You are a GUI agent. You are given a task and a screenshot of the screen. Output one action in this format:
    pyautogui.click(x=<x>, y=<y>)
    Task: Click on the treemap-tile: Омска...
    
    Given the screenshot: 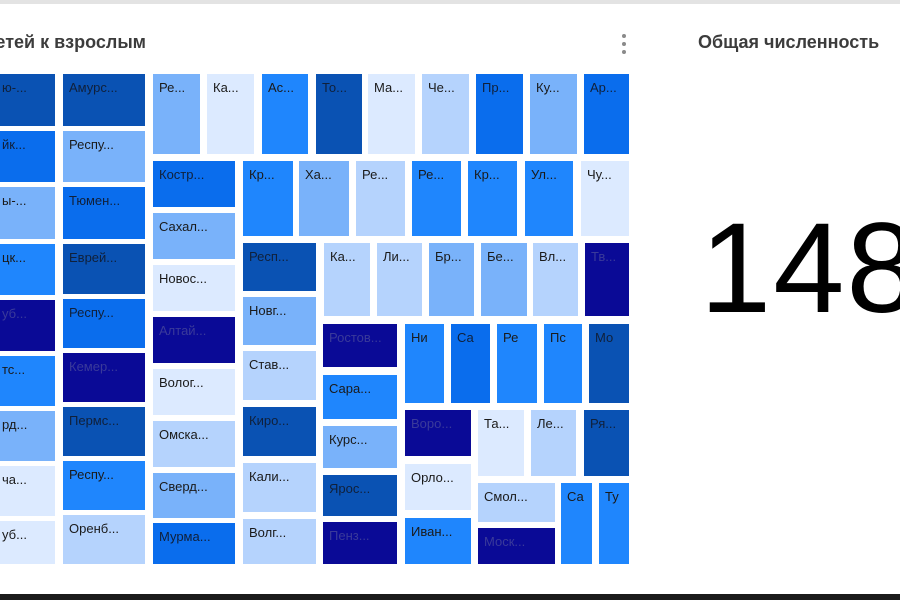 What is the action you would take?
    pyautogui.click(x=194, y=444)
    